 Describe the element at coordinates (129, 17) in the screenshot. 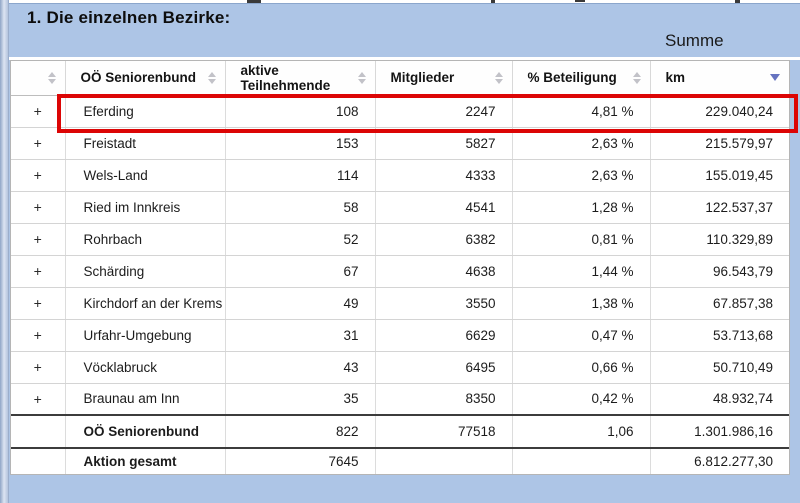

I see `page-title: 1. Die einzelnen Bezirke:` at that location.